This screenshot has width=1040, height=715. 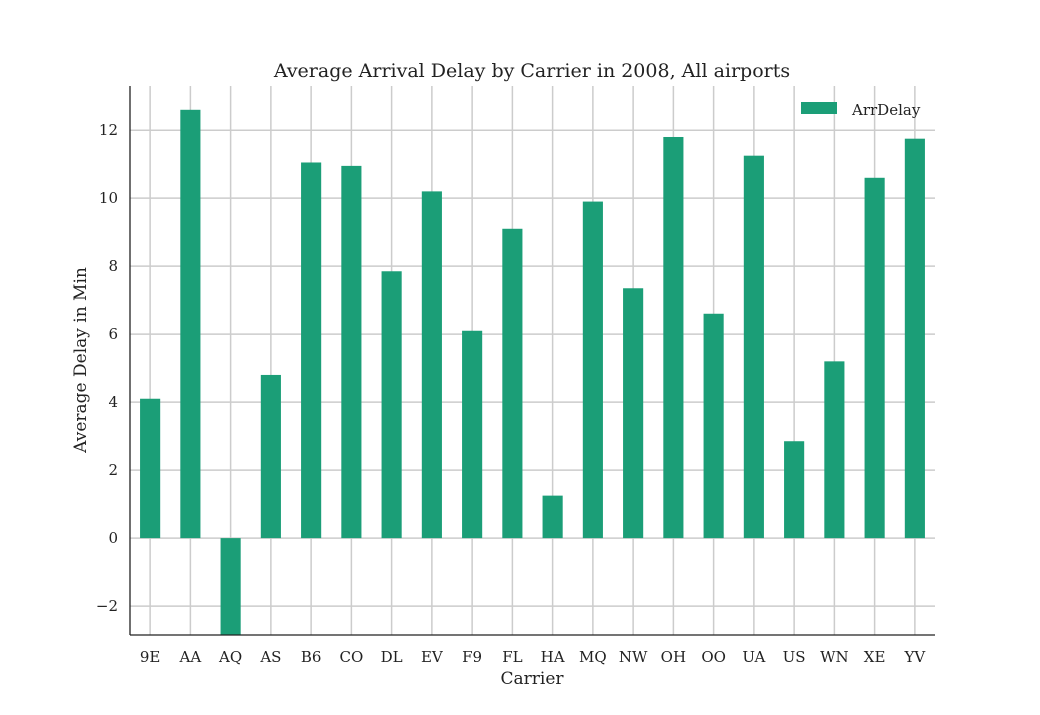 I want to click on x-tick-label: WN, so click(x=834, y=657).